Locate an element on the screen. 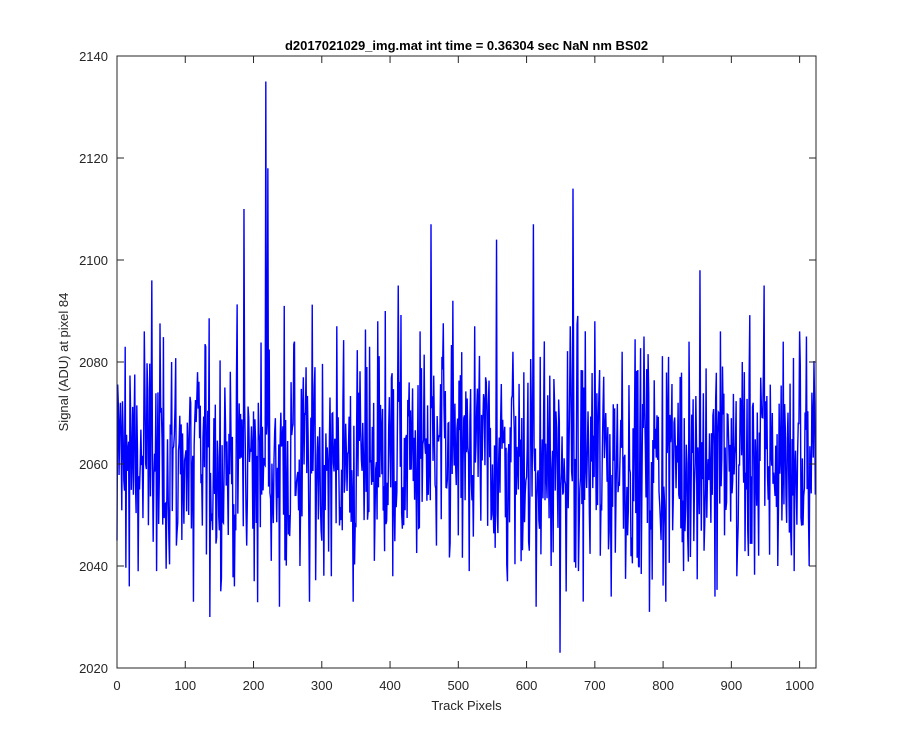 The width and height of the screenshot is (900, 750). x-tick-label: 1000 is located at coordinates (799, 685).